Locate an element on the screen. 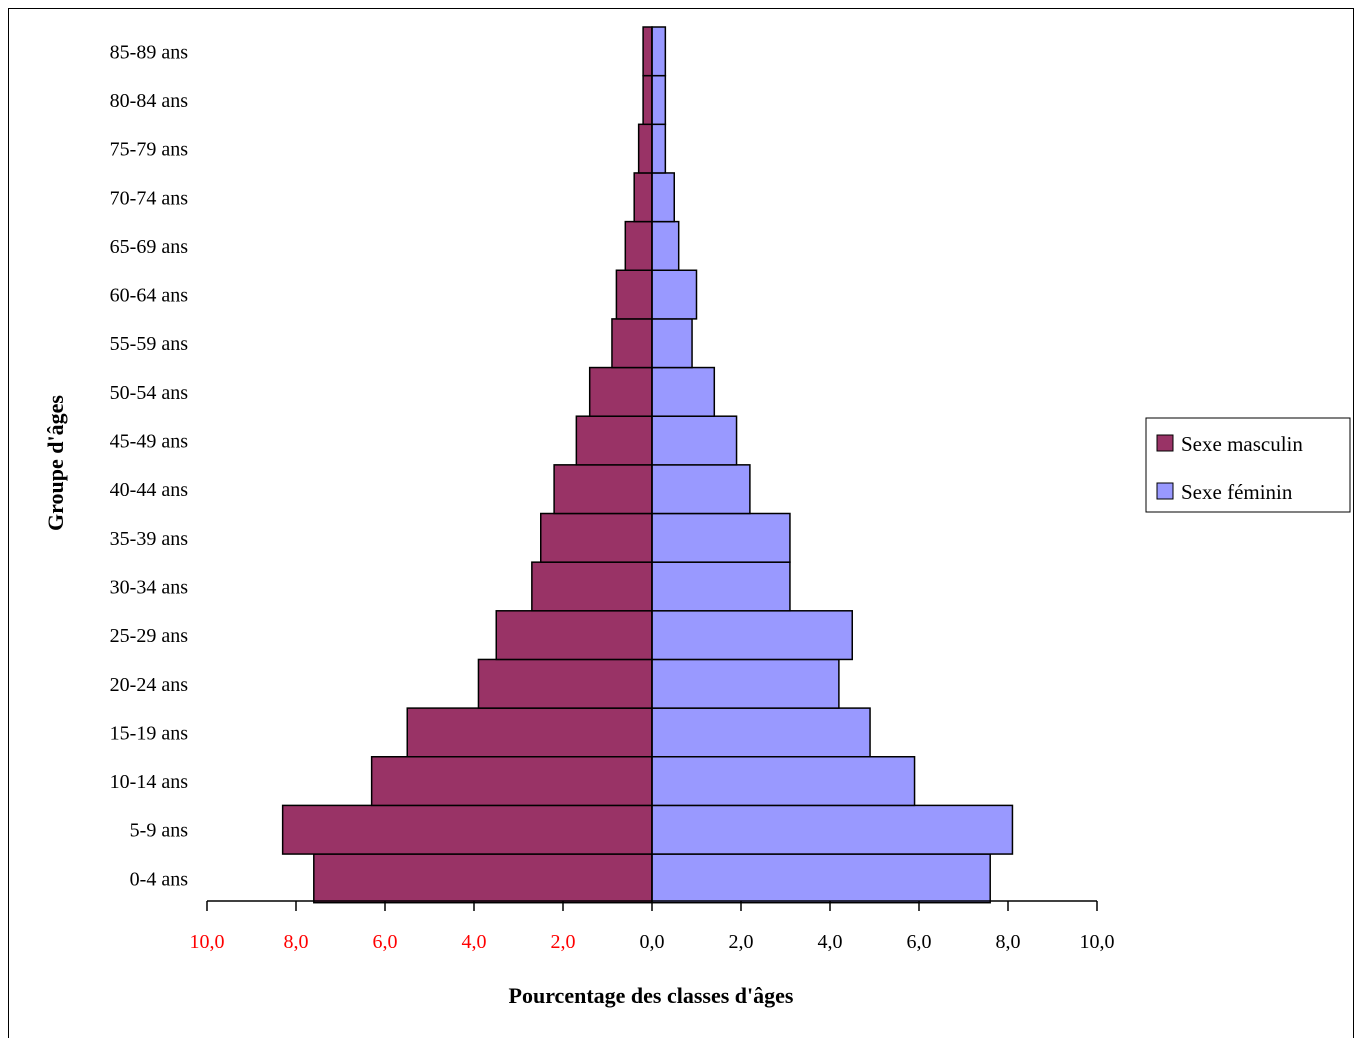  bar-male-40-44-ans is located at coordinates (603, 489).